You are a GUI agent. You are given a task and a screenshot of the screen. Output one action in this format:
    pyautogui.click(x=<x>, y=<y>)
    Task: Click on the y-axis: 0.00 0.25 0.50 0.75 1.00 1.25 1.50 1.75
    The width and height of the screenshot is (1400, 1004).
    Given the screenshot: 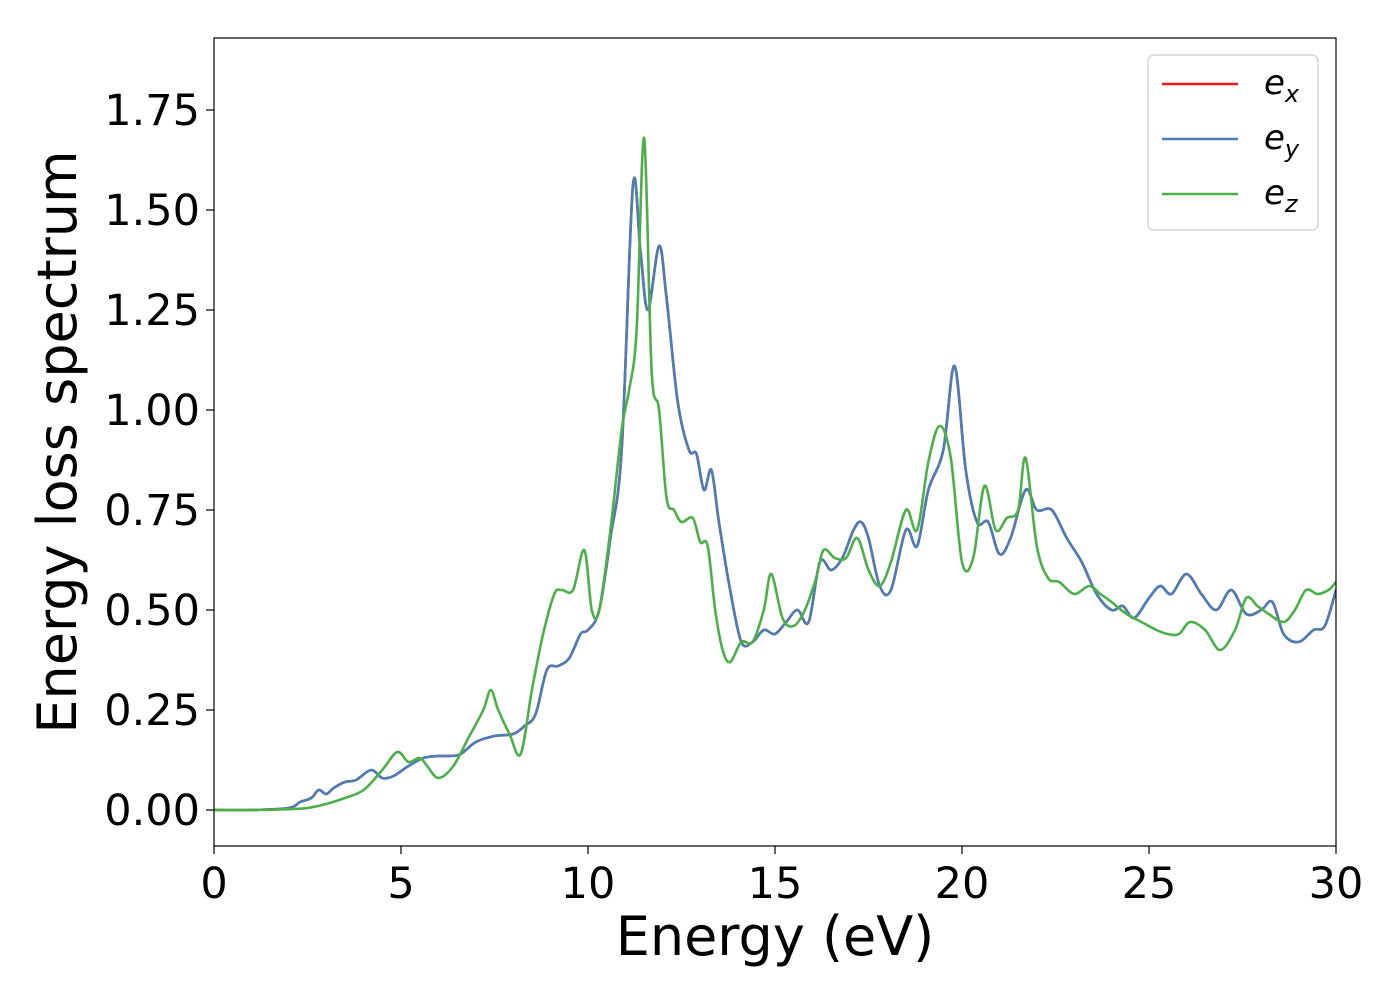 What is the action you would take?
    pyautogui.click(x=159, y=461)
    